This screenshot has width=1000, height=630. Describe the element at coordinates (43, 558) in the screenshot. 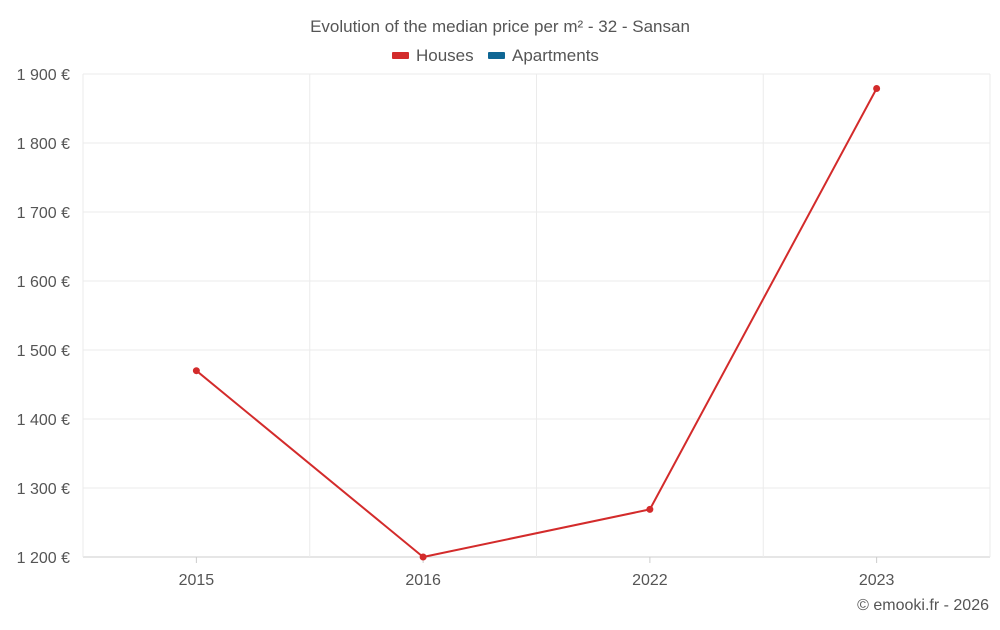

I see `y-tick-label: 1 200 €` at that location.